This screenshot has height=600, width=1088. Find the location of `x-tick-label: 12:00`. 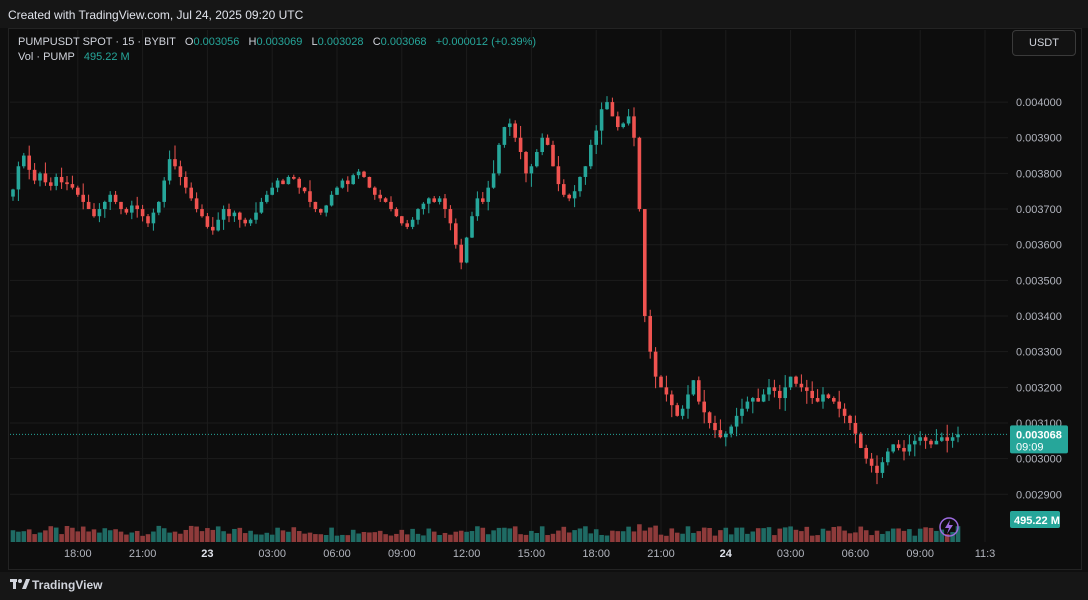

x-tick-label: 12:00 is located at coordinates (467, 554).